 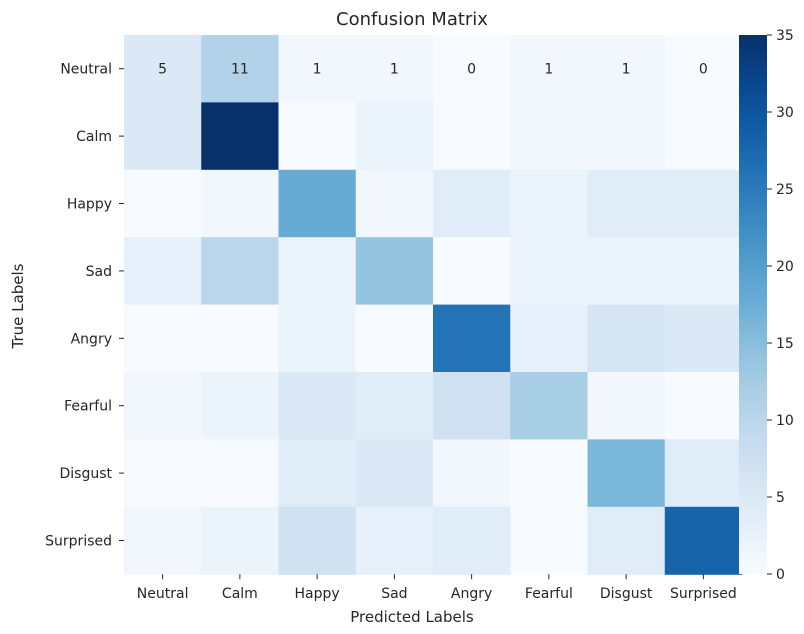 I want to click on cell-label-0-7: 0, so click(x=703, y=70).